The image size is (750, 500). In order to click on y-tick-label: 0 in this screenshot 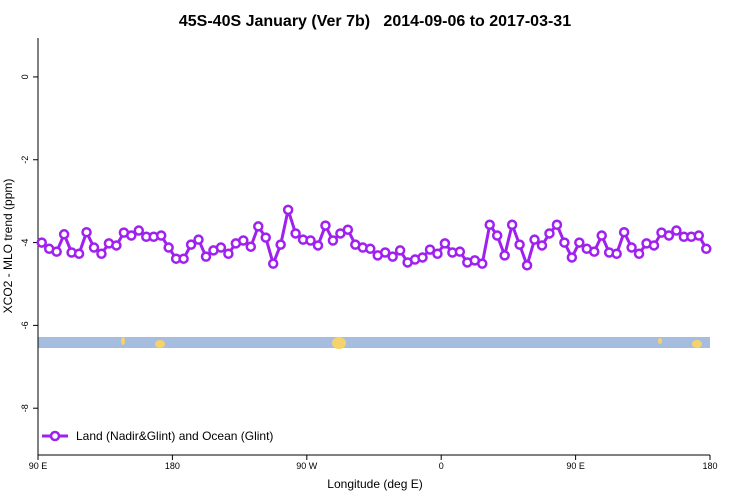, I will do `click(25, 76)`.